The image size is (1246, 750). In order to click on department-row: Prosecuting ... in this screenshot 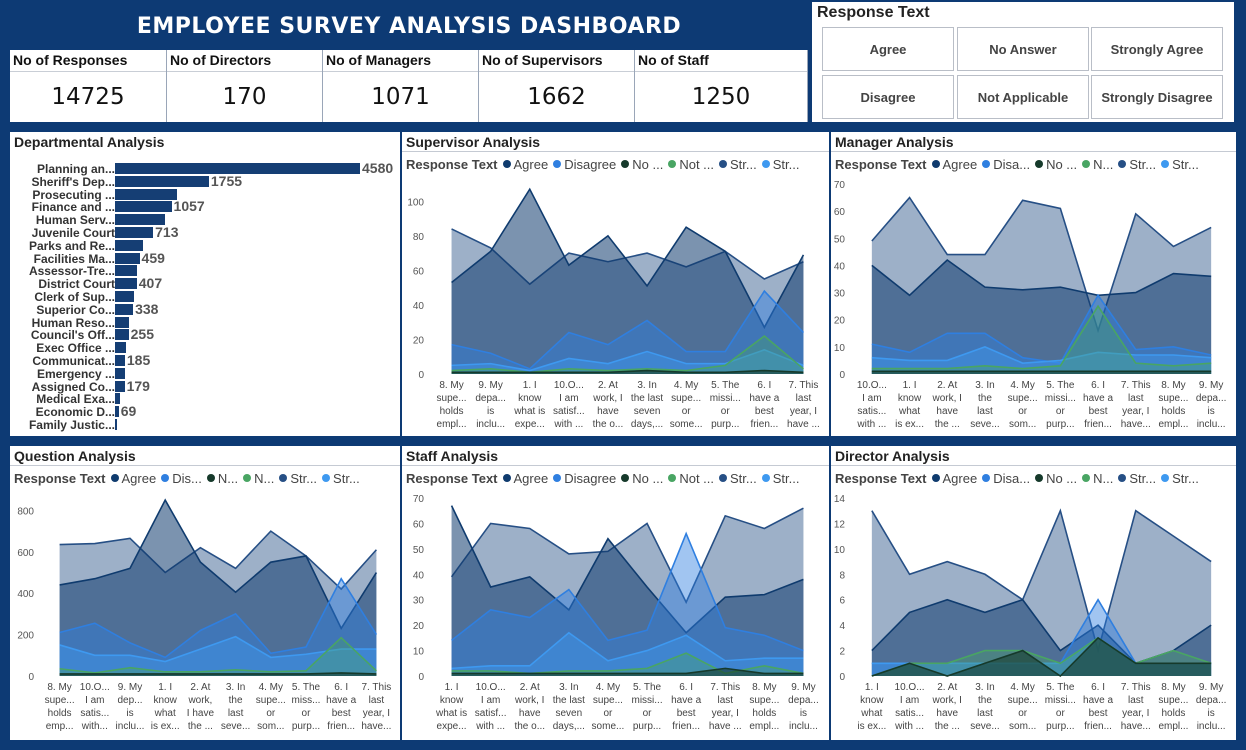, I will do `click(205, 195)`.